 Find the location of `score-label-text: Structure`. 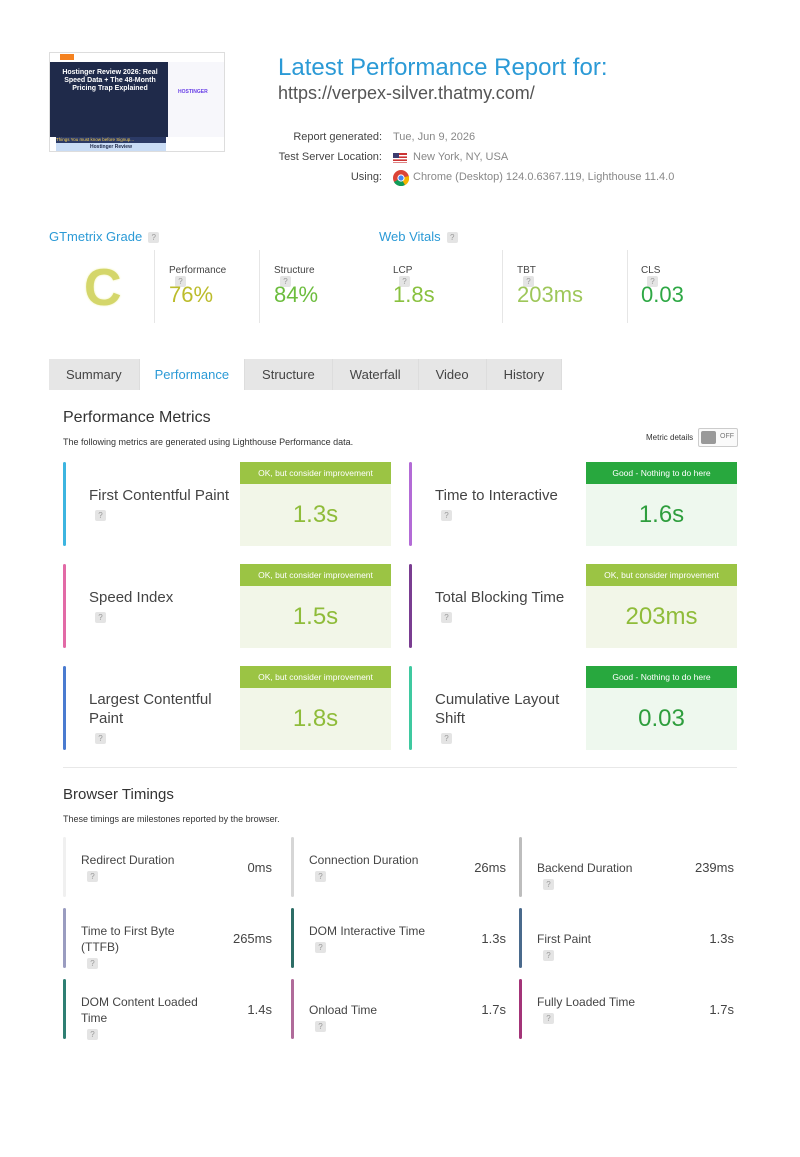

score-label-text: Structure is located at coordinates (294, 270).